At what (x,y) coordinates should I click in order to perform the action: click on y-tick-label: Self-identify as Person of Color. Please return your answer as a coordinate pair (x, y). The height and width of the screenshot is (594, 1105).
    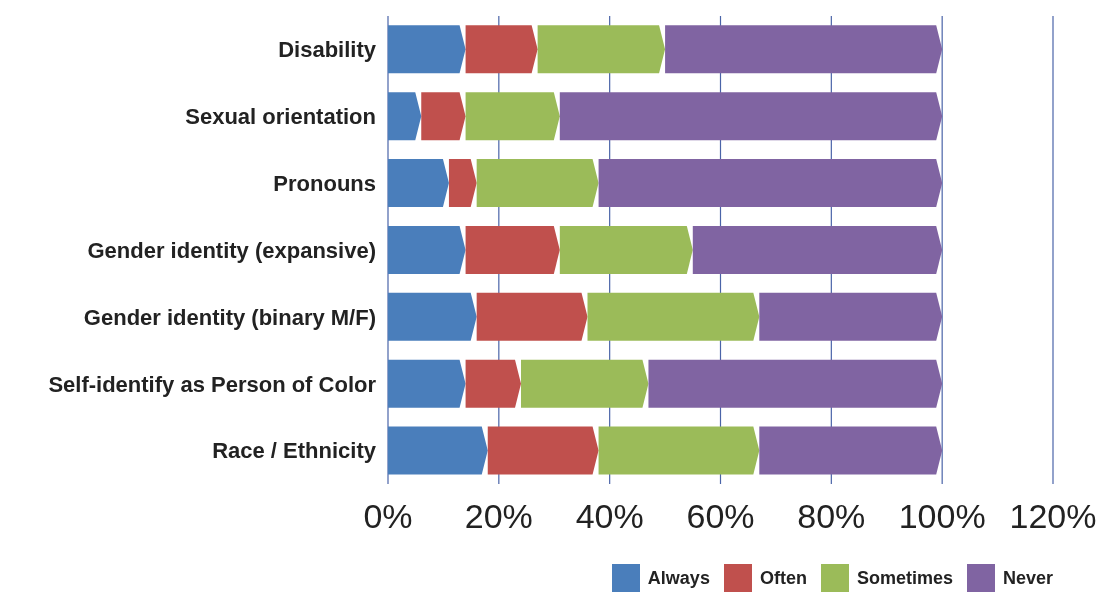
    Looking at the image, I should click on (212, 384).